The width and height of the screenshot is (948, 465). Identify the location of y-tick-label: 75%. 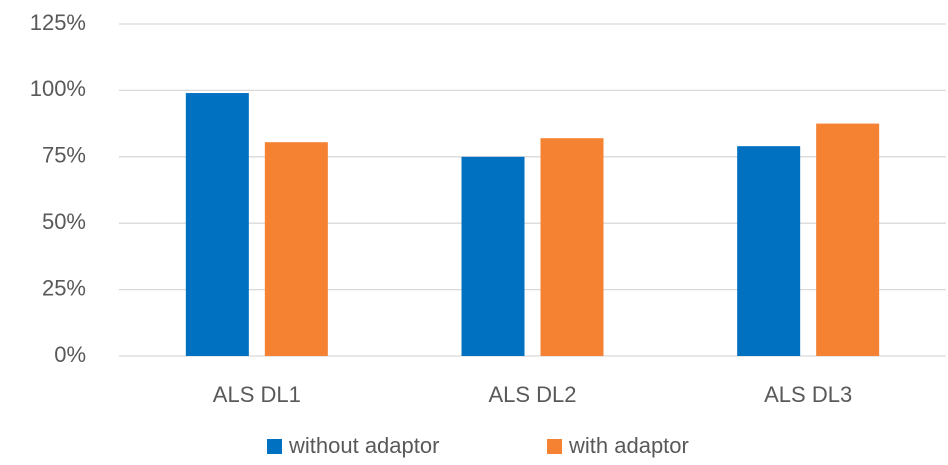
(64, 155).